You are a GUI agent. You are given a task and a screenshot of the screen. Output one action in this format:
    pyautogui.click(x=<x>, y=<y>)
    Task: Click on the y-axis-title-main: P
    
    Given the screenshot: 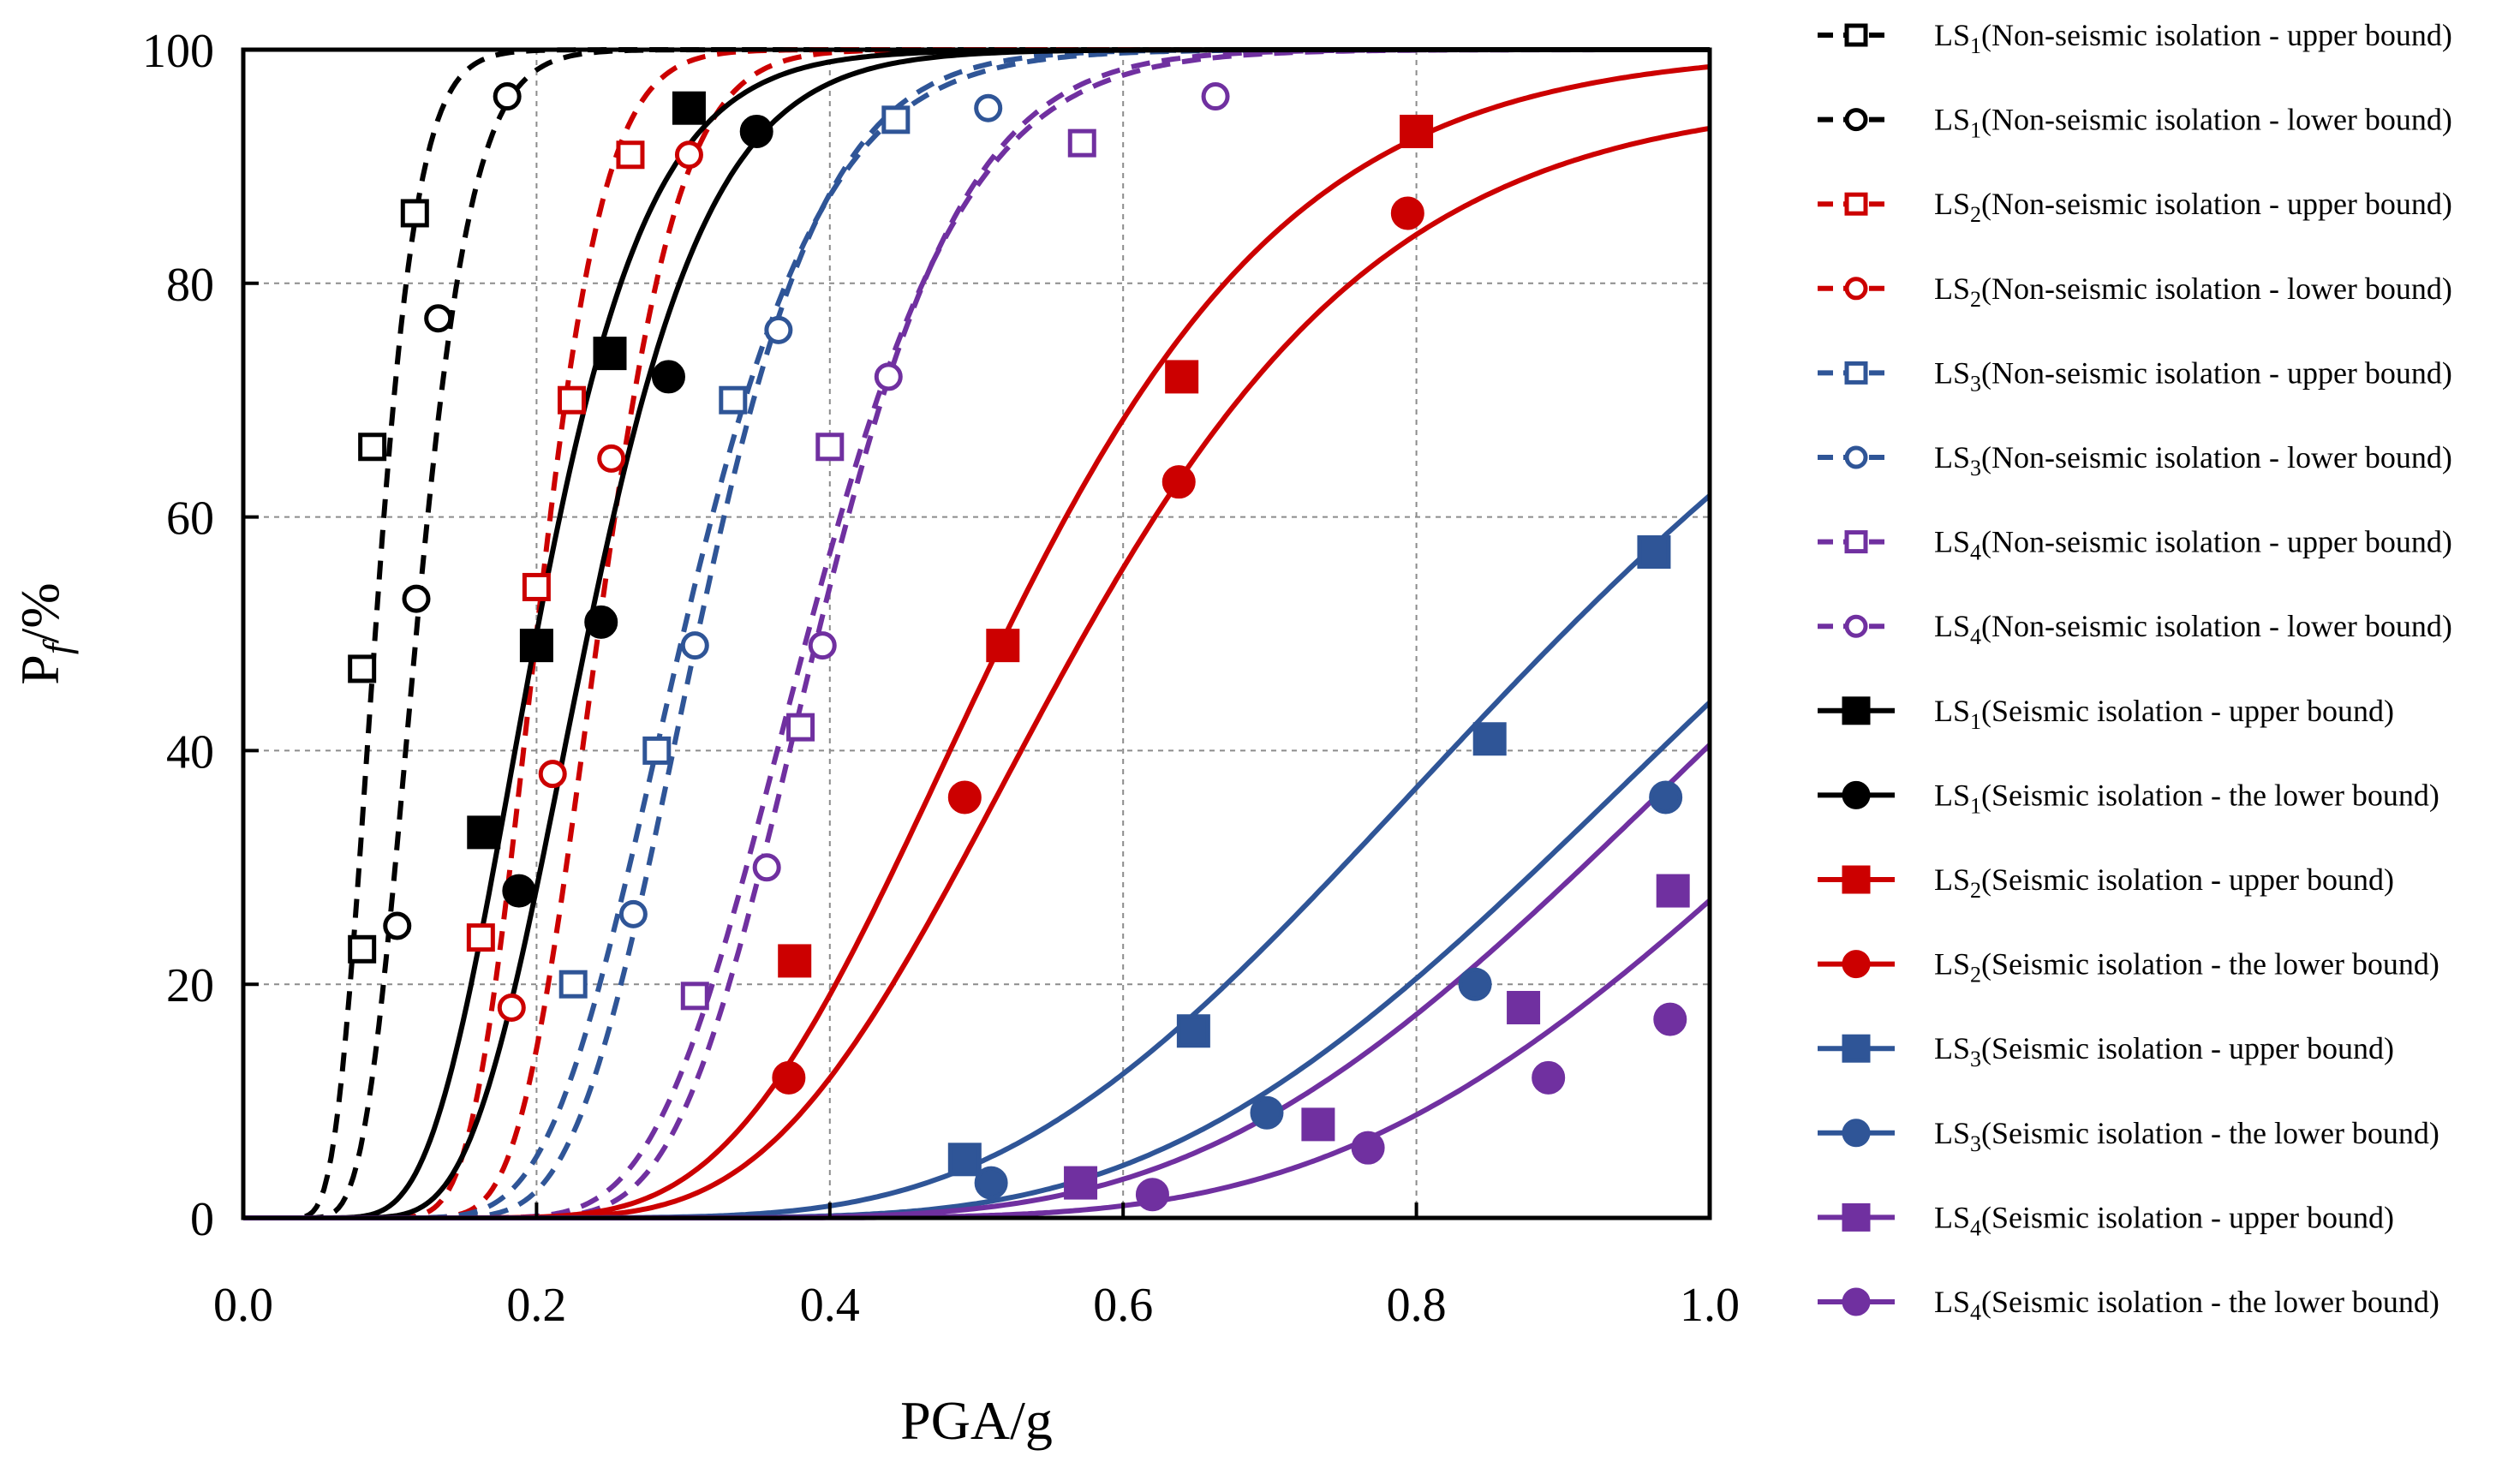 What is the action you would take?
    pyautogui.click(x=39, y=670)
    